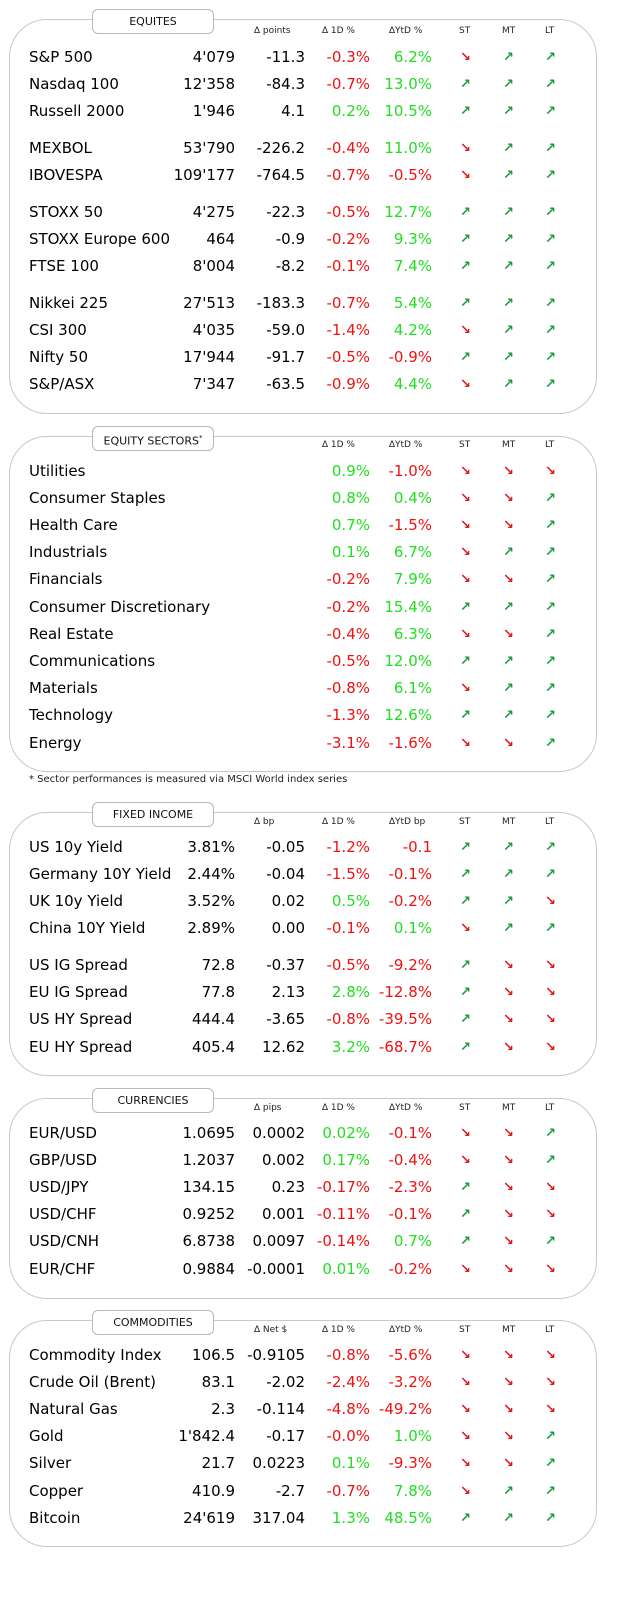 Image resolution: width=619 pixels, height=1611 pixels. I want to click on table-row: MEXBOL 53'790 -226.2 -0.4% 11.0% ↘ ↗ ↗, so click(309, 148).